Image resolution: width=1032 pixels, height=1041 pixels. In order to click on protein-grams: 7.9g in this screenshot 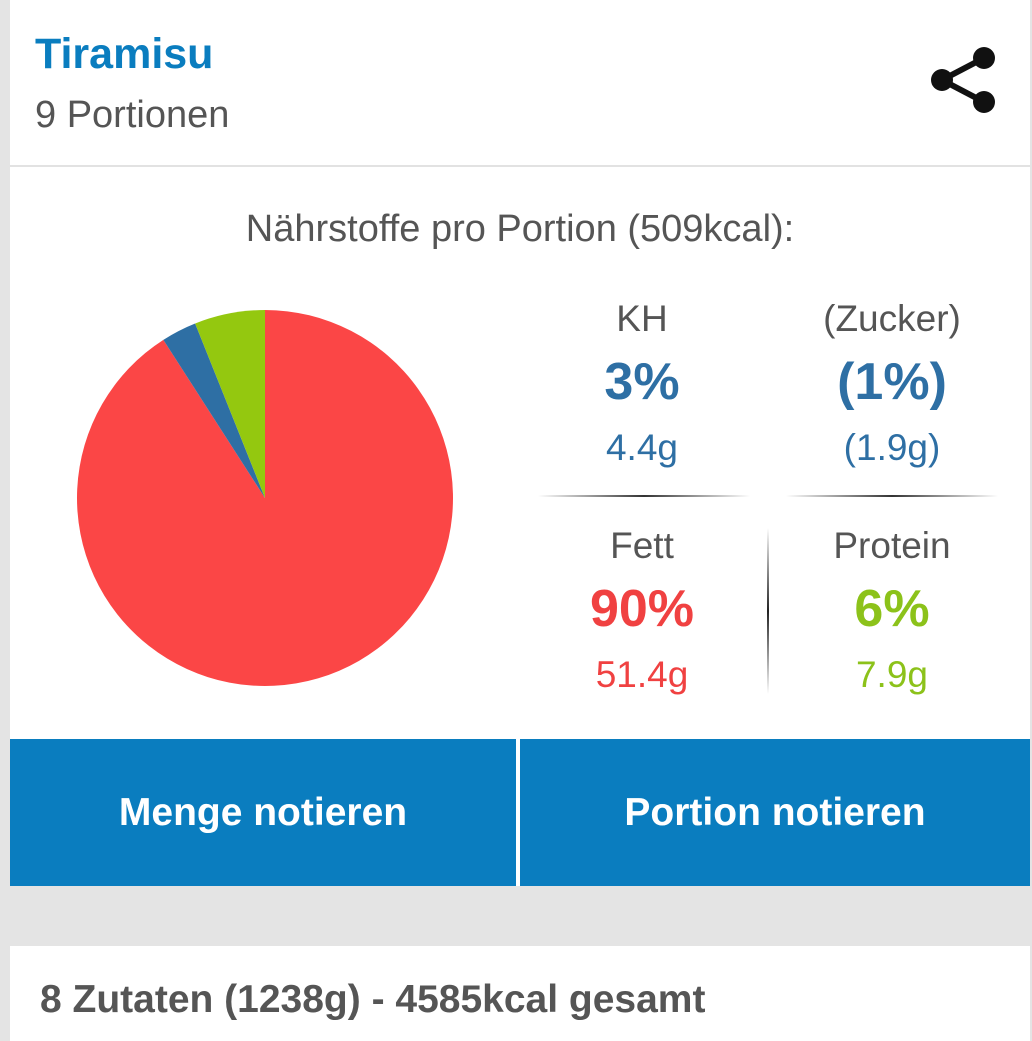, I will do `click(891, 674)`.